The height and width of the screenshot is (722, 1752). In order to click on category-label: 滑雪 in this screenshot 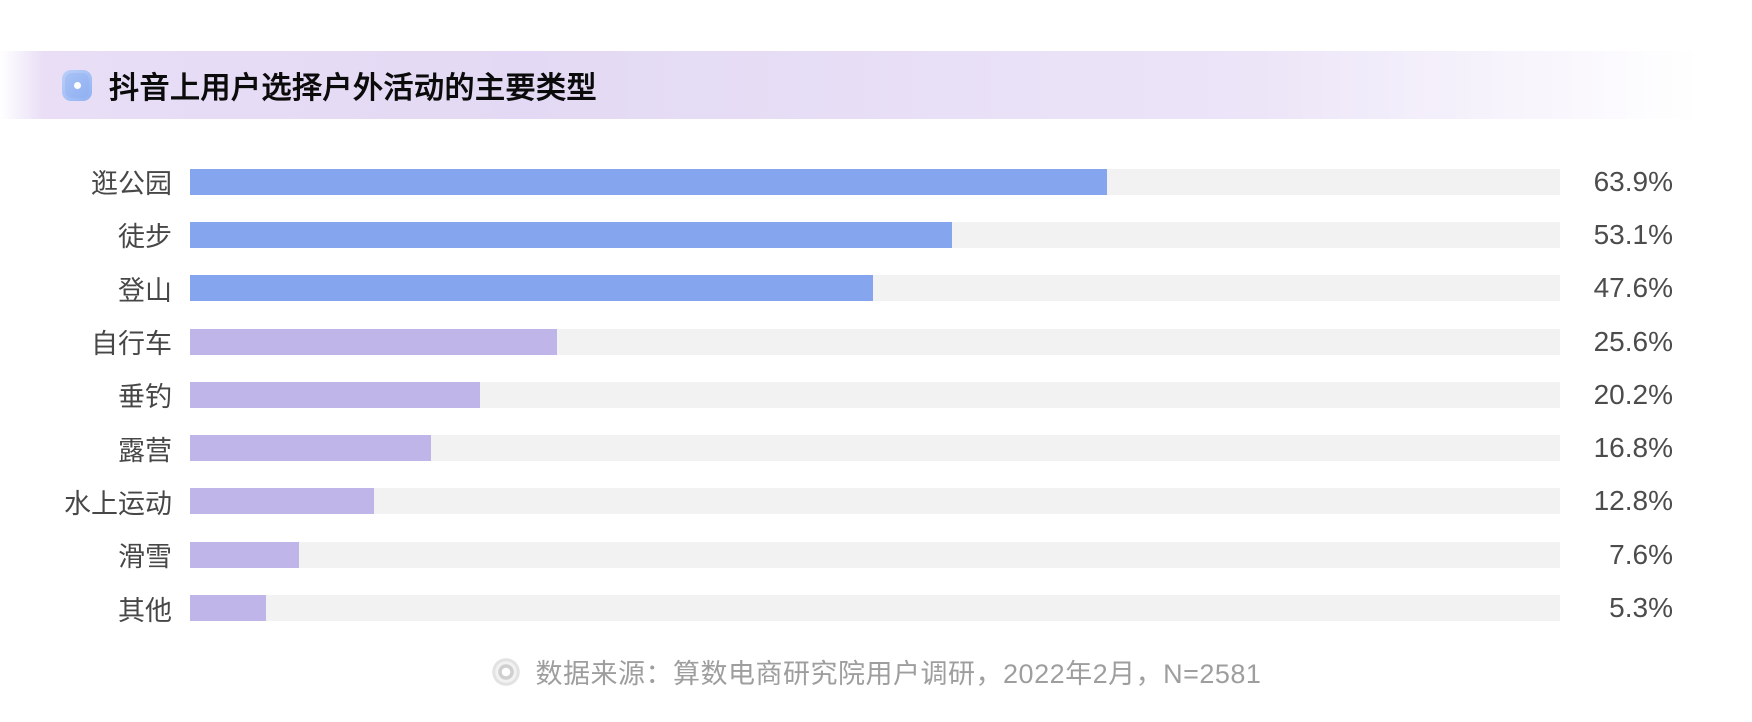, I will do `click(145, 557)`.